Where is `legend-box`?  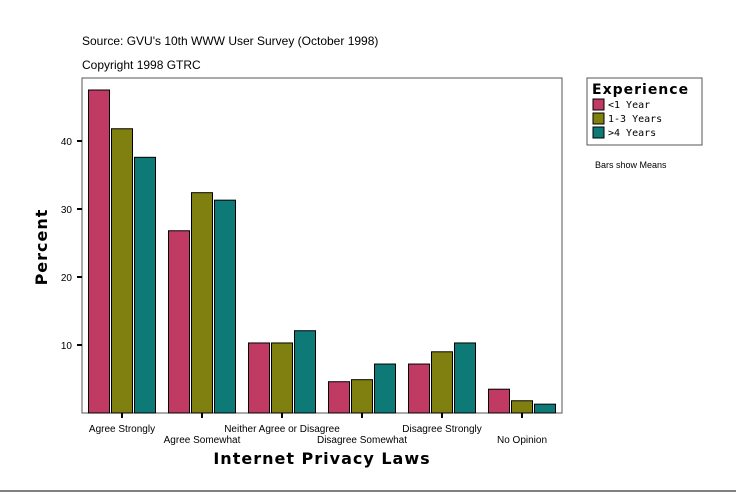
legend-box is located at coordinates (644, 111).